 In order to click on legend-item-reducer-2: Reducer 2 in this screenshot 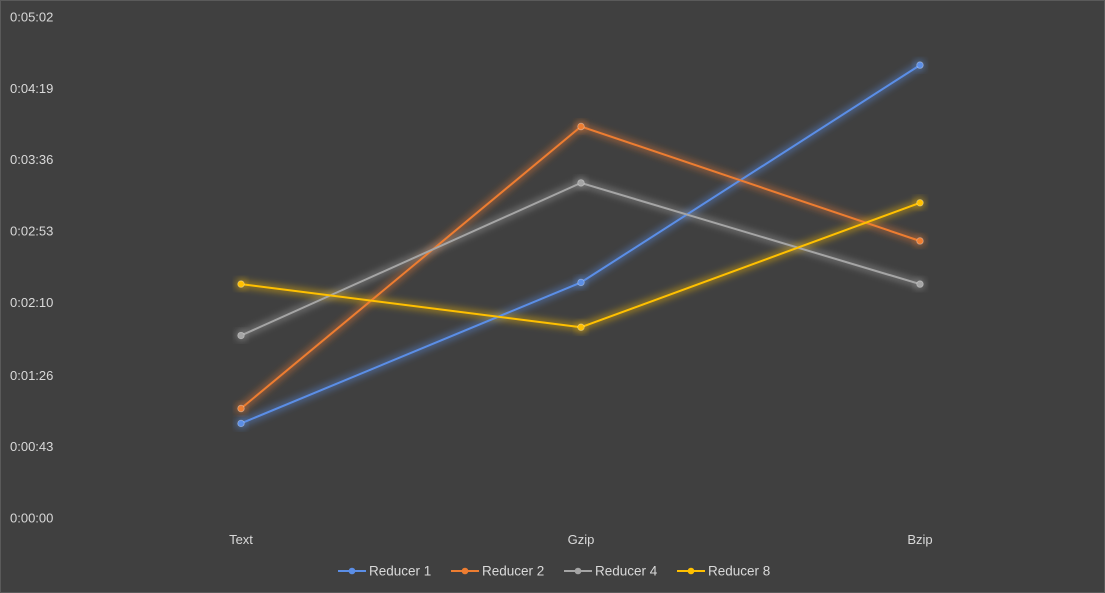, I will do `click(497, 571)`.